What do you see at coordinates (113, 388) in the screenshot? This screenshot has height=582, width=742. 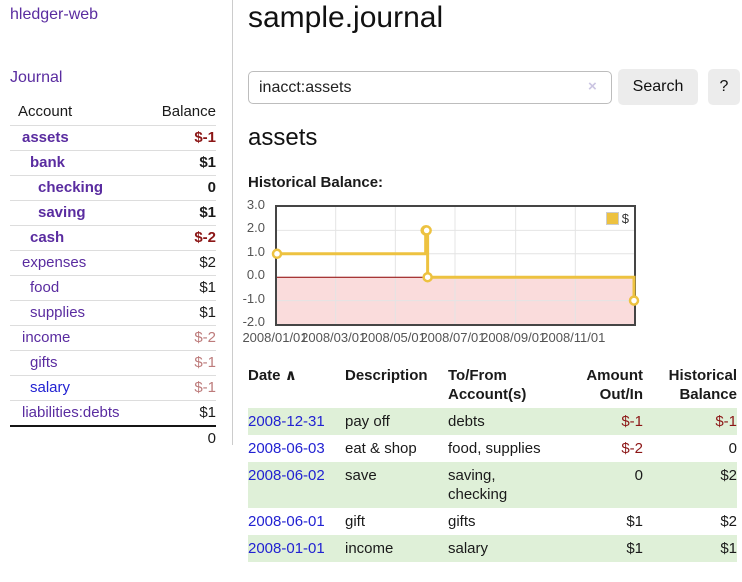 I see `account-row: salary $-1` at bounding box center [113, 388].